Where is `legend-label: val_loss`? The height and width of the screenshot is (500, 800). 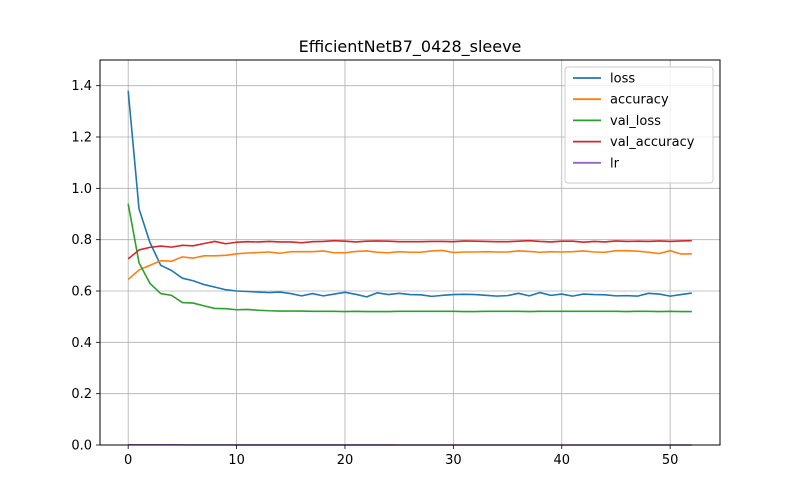 legend-label: val_loss is located at coordinates (635, 121).